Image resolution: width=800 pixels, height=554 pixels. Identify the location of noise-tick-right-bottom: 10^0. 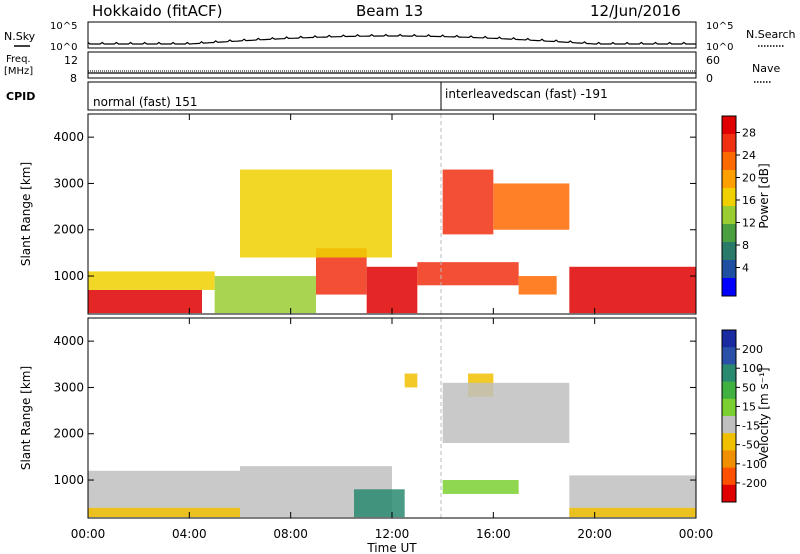
(719, 47).